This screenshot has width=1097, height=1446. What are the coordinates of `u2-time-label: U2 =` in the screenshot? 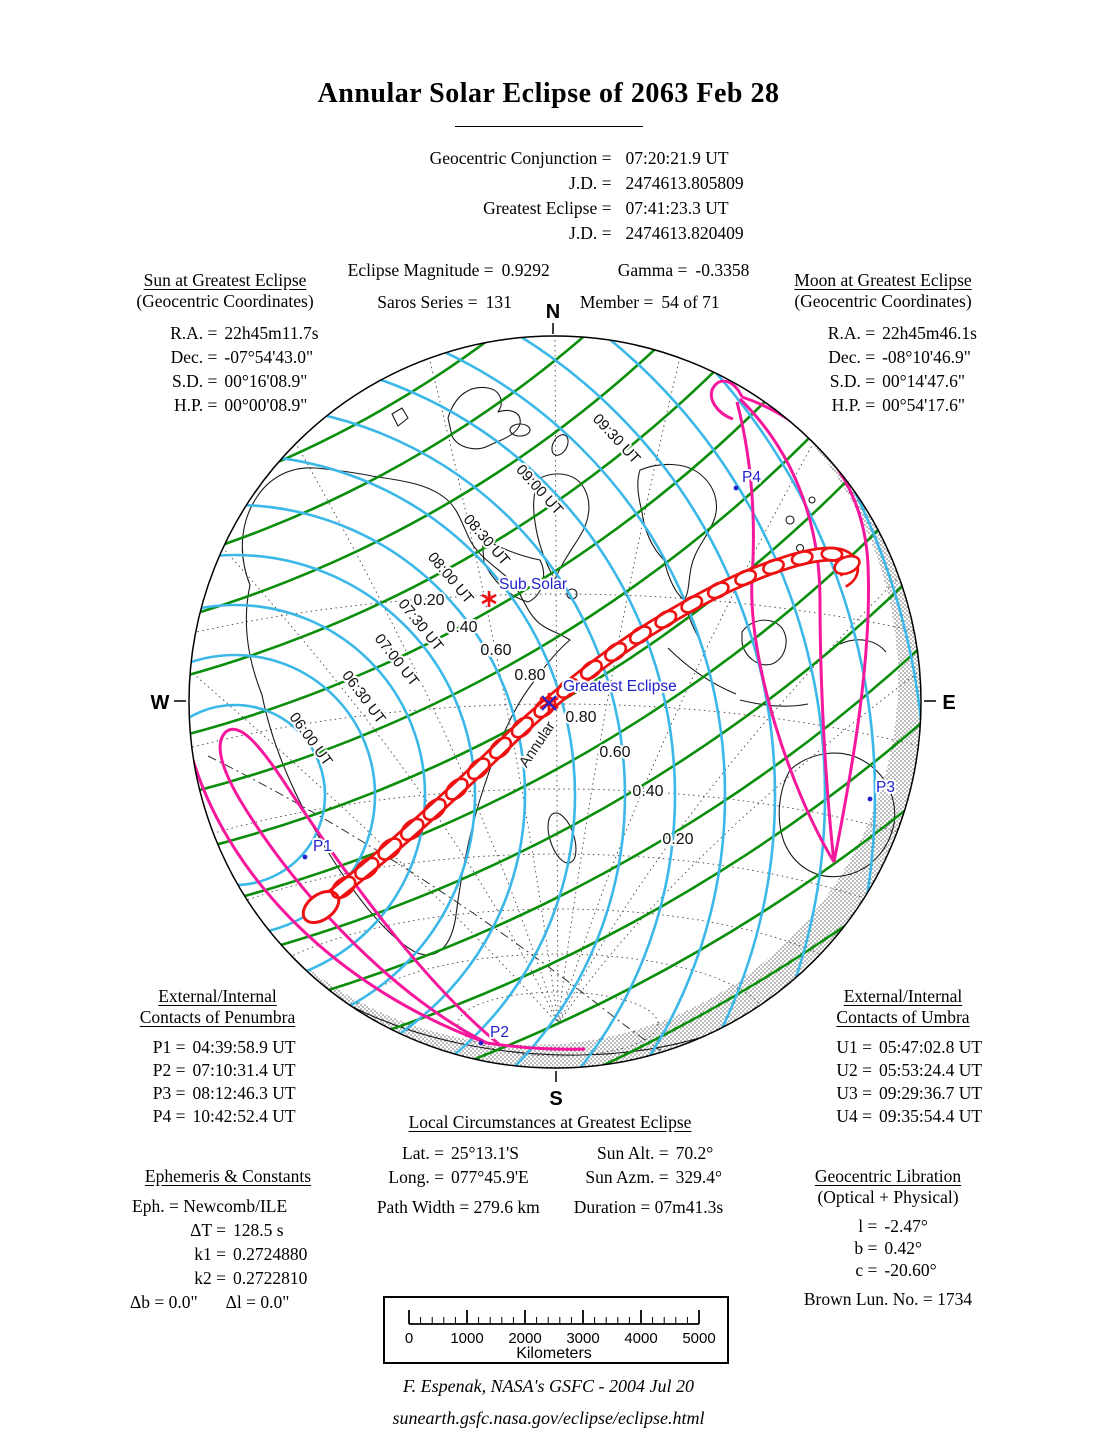 It's located at (854, 1070).